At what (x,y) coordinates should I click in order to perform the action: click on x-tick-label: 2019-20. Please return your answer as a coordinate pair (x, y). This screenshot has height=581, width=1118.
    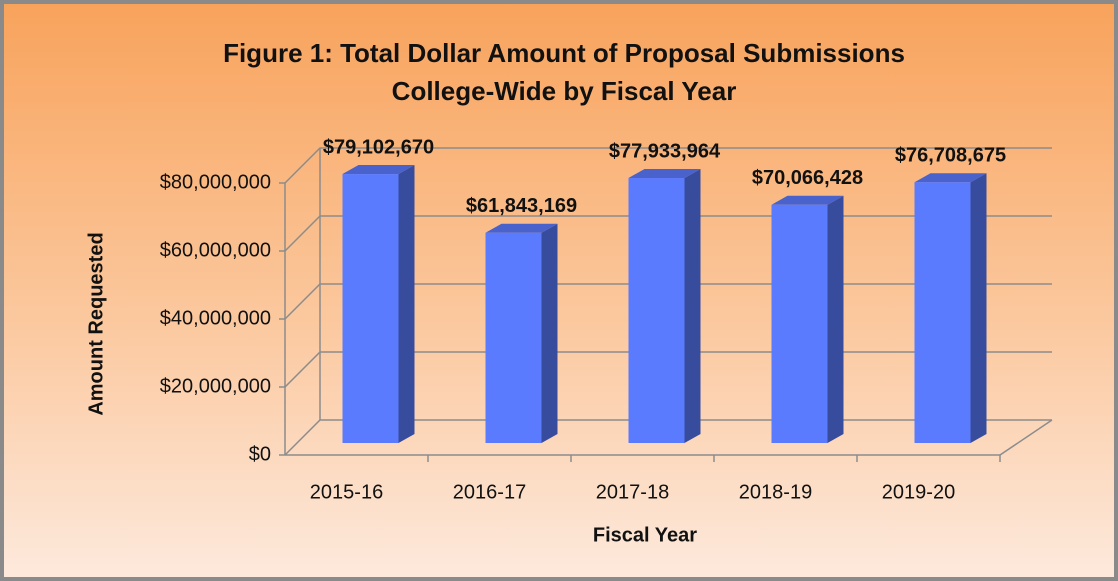
    Looking at the image, I should click on (918, 492).